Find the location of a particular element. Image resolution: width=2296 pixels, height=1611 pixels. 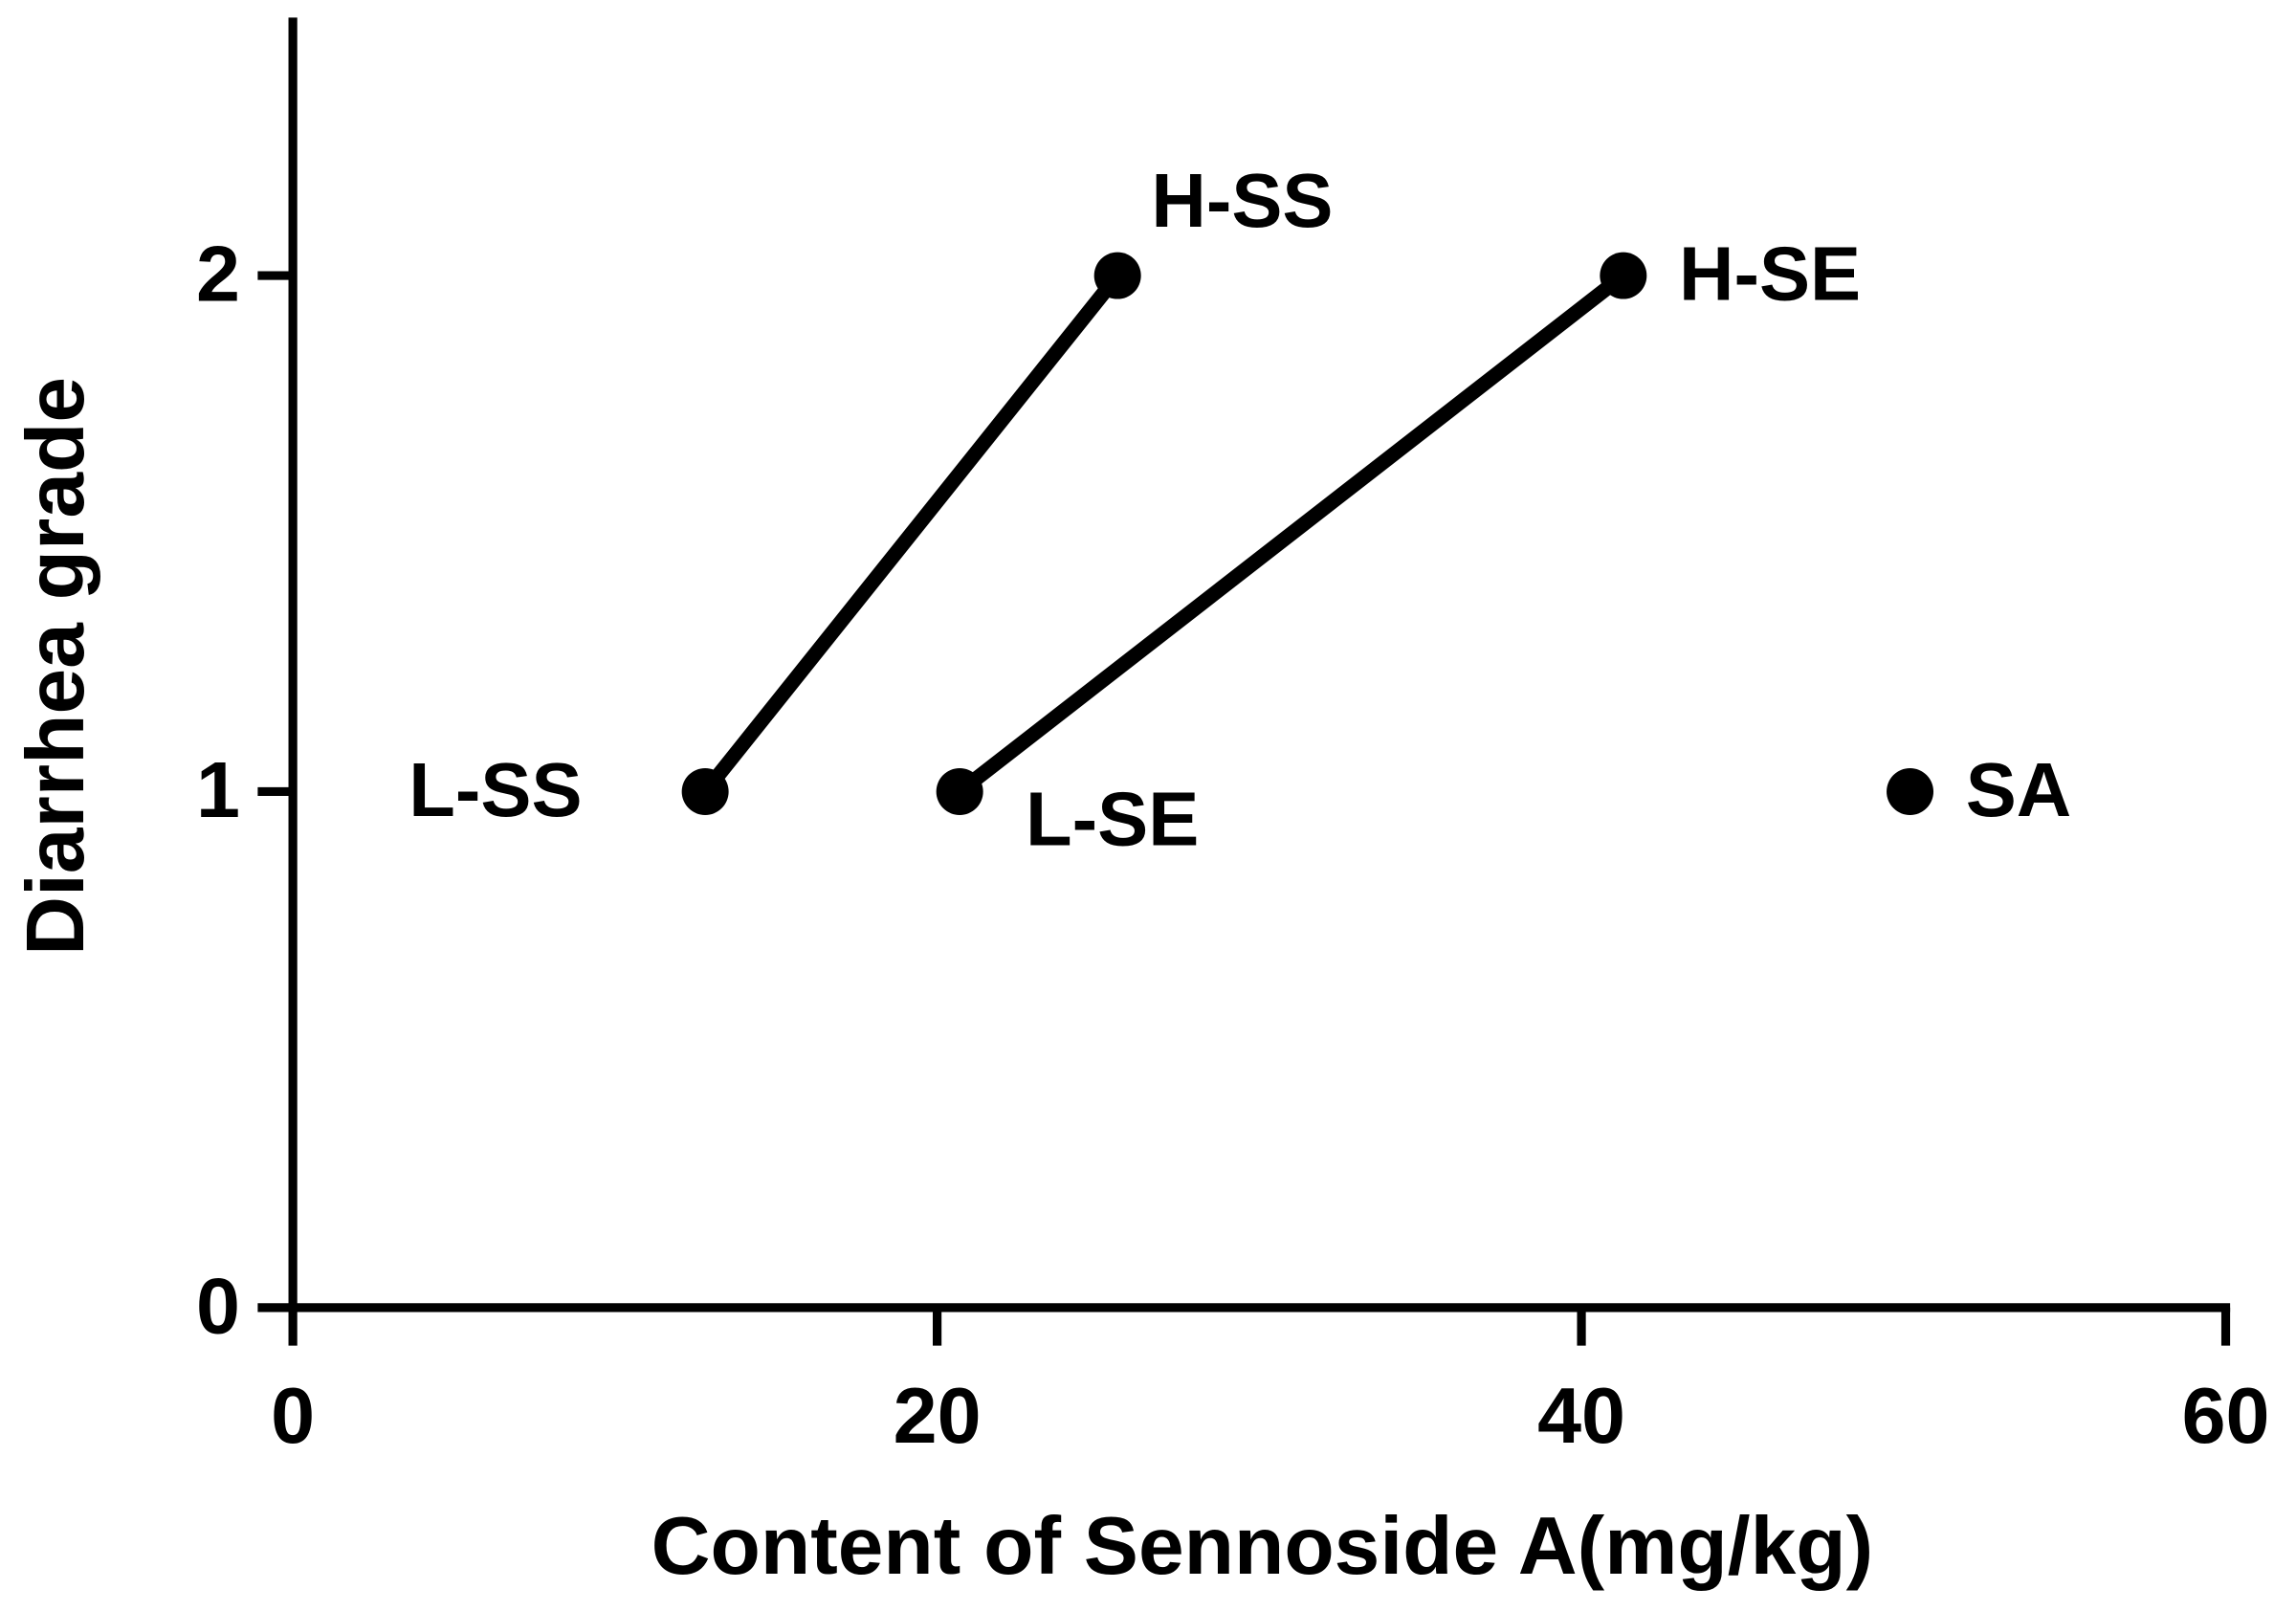

point-label: H-SE is located at coordinates (1770, 274).